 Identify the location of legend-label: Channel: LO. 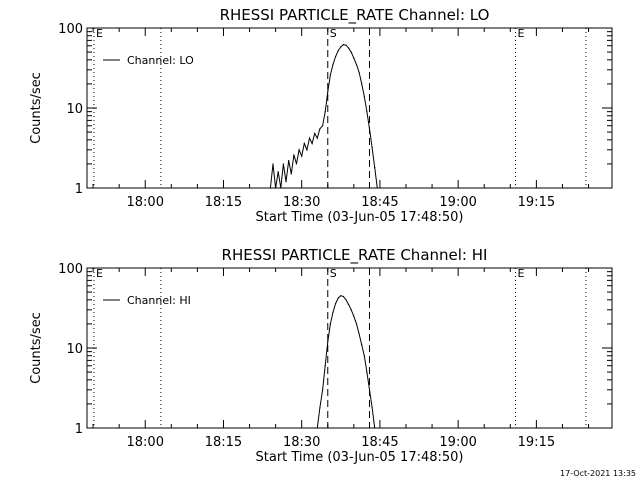
(160, 60).